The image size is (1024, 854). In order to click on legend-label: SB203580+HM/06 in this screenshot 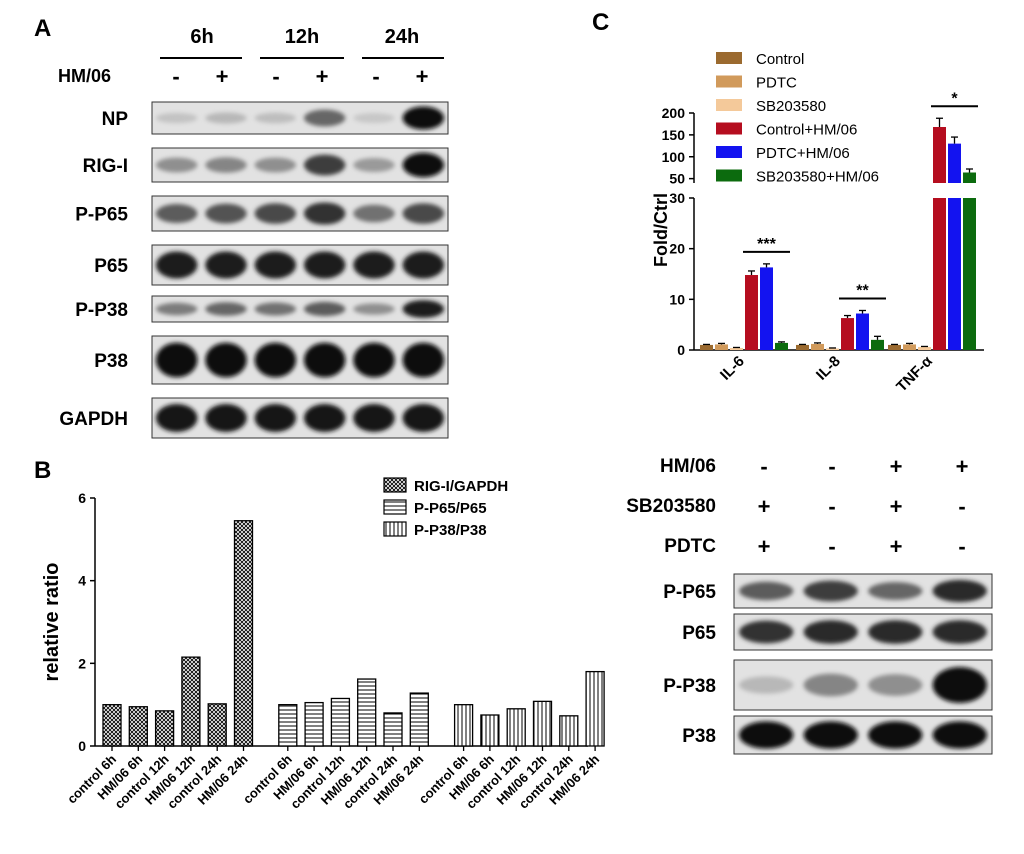, I will do `click(817, 177)`.